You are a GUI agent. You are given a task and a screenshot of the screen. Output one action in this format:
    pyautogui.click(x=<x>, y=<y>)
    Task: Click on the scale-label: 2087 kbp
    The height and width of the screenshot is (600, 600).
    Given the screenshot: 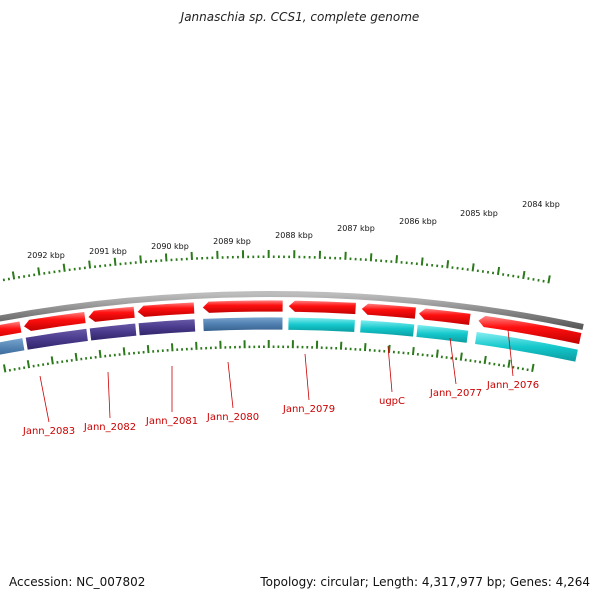 What is the action you would take?
    pyautogui.click(x=356, y=228)
    